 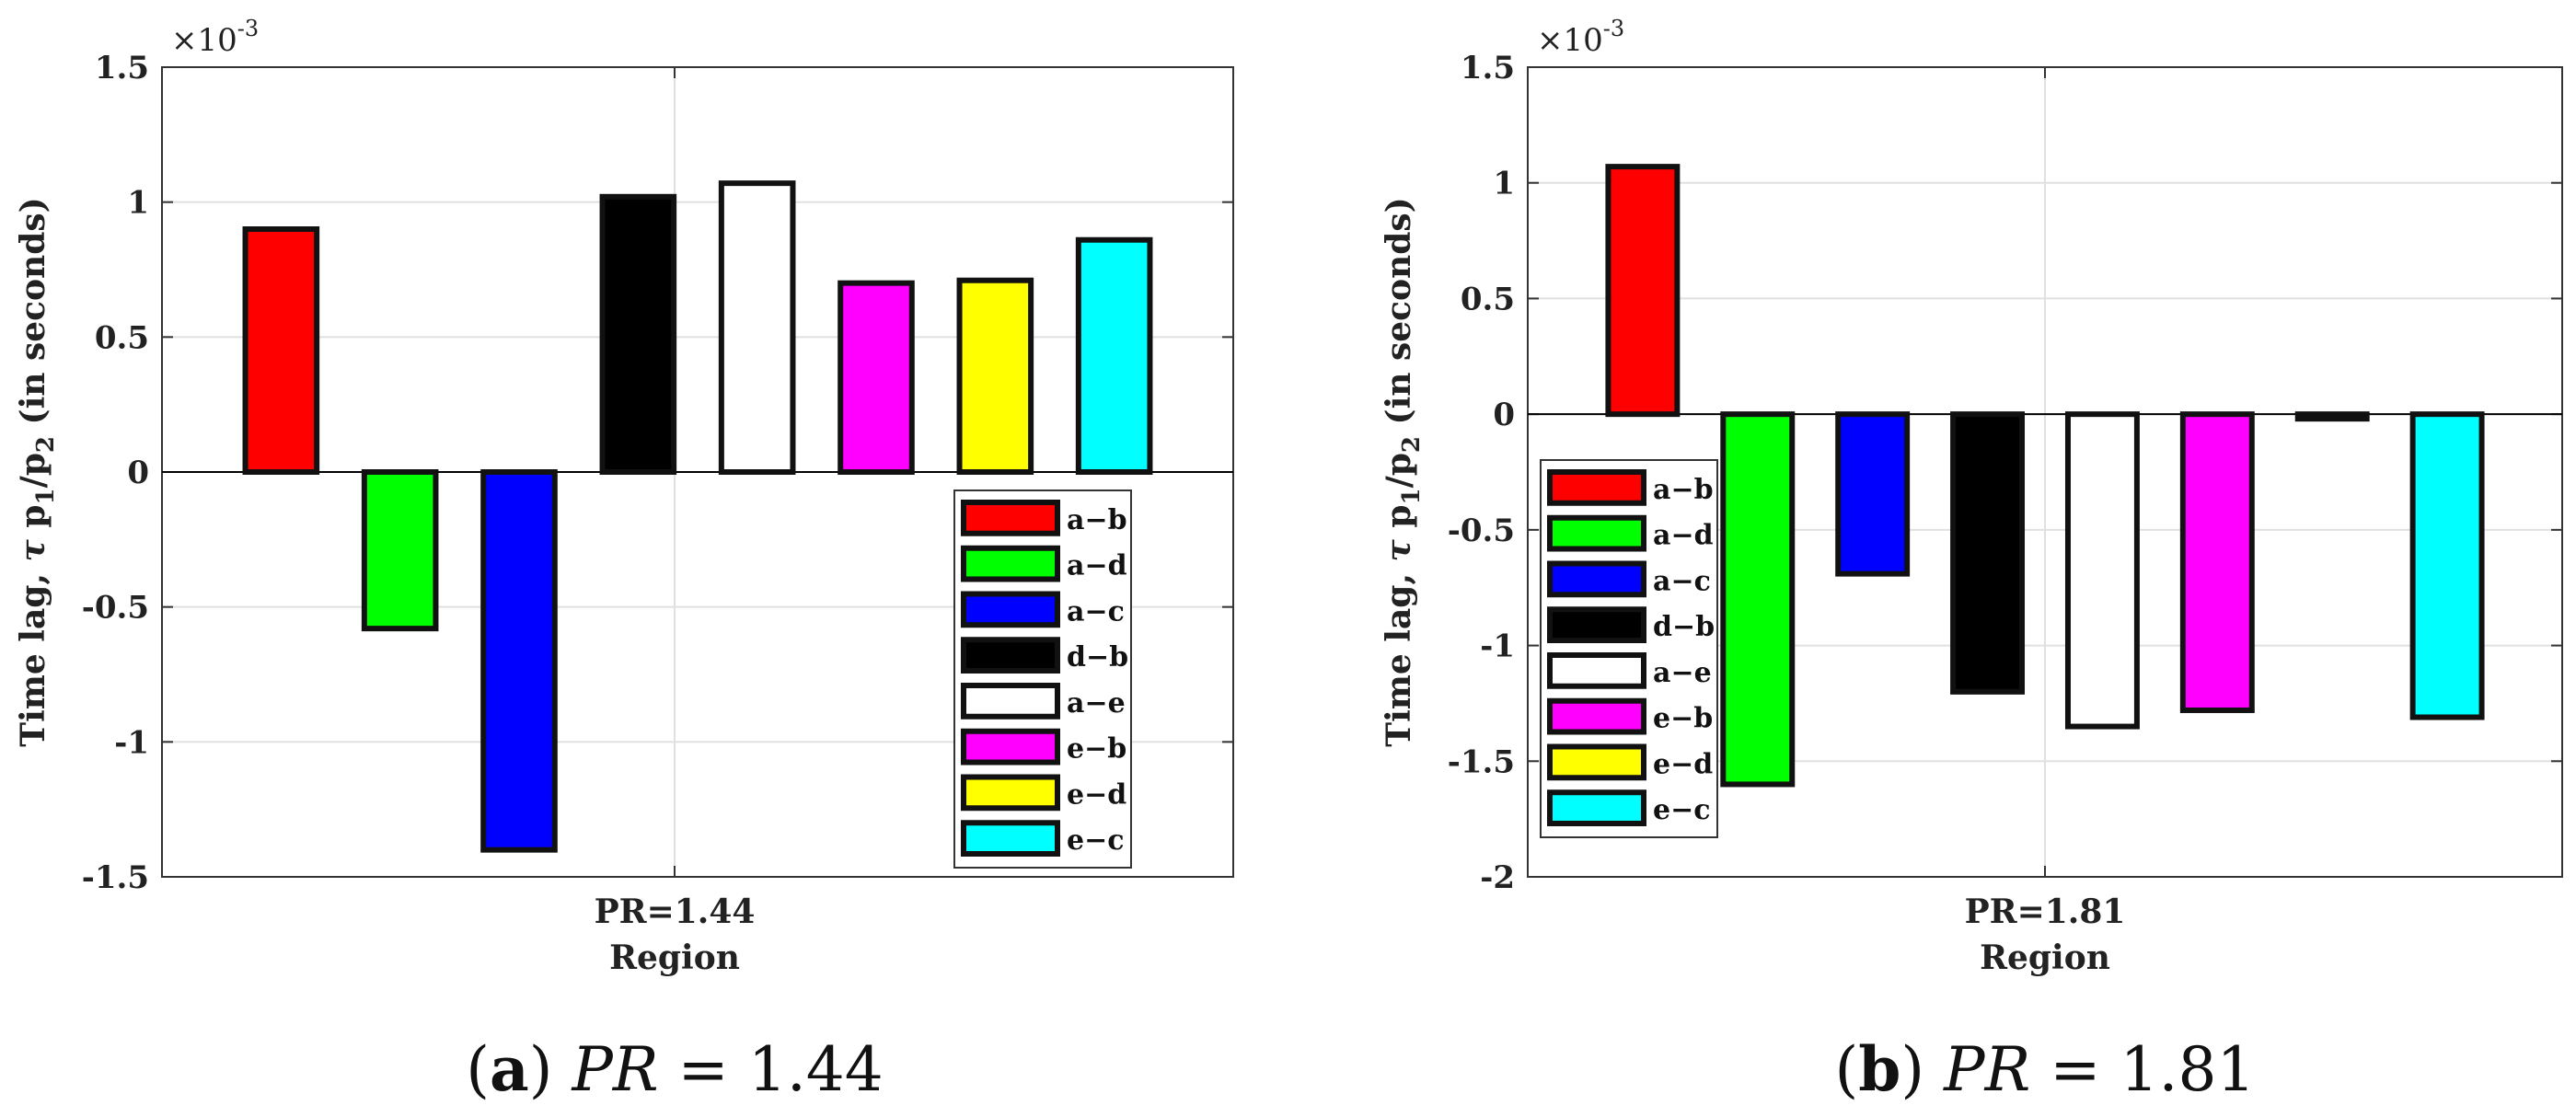 What do you see at coordinates (676, 911) in the screenshot?
I see `x-tick-label: PR=1.44` at bounding box center [676, 911].